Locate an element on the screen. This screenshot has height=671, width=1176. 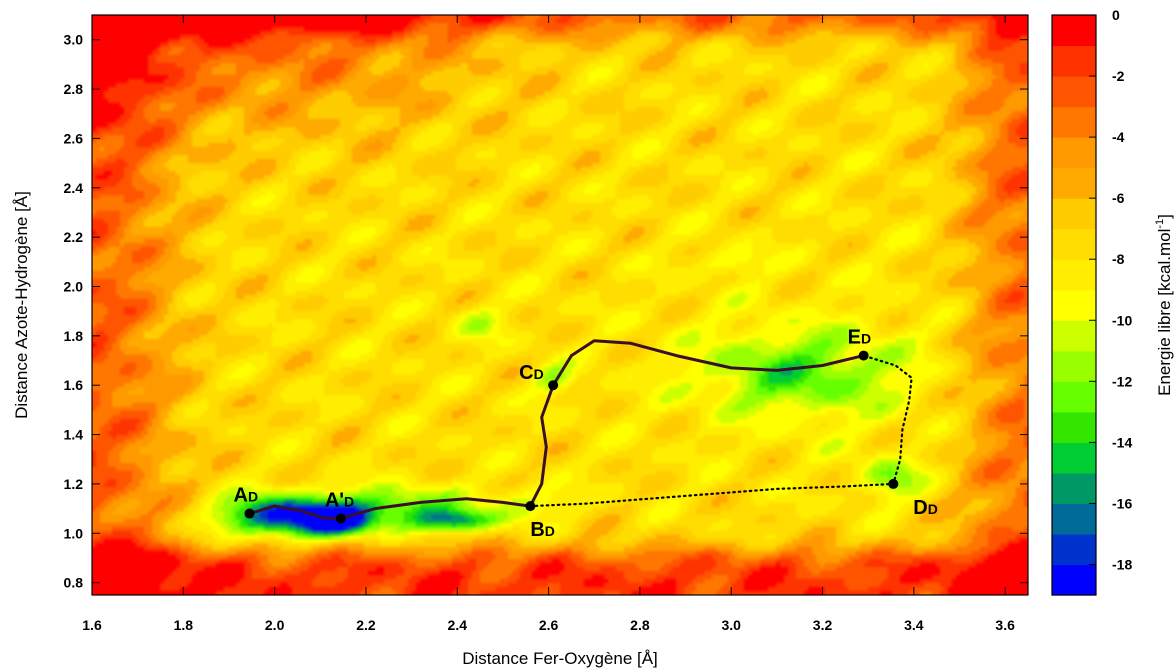
state-point-label-main: A' is located at coordinates (334, 500).